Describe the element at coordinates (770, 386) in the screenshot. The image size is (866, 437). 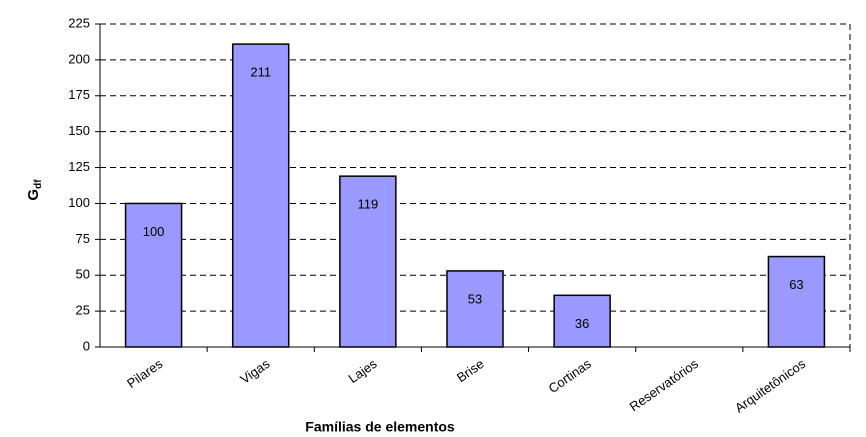
I see `x-tick-label: Arquitetônicos` at that location.